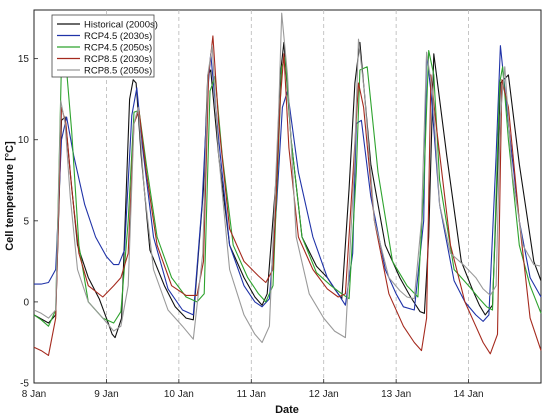 The height and width of the screenshot is (418, 550). What do you see at coordinates (118, 47) in the screenshot?
I see `legend-label: RCP4.5 (2050s)` at bounding box center [118, 47].